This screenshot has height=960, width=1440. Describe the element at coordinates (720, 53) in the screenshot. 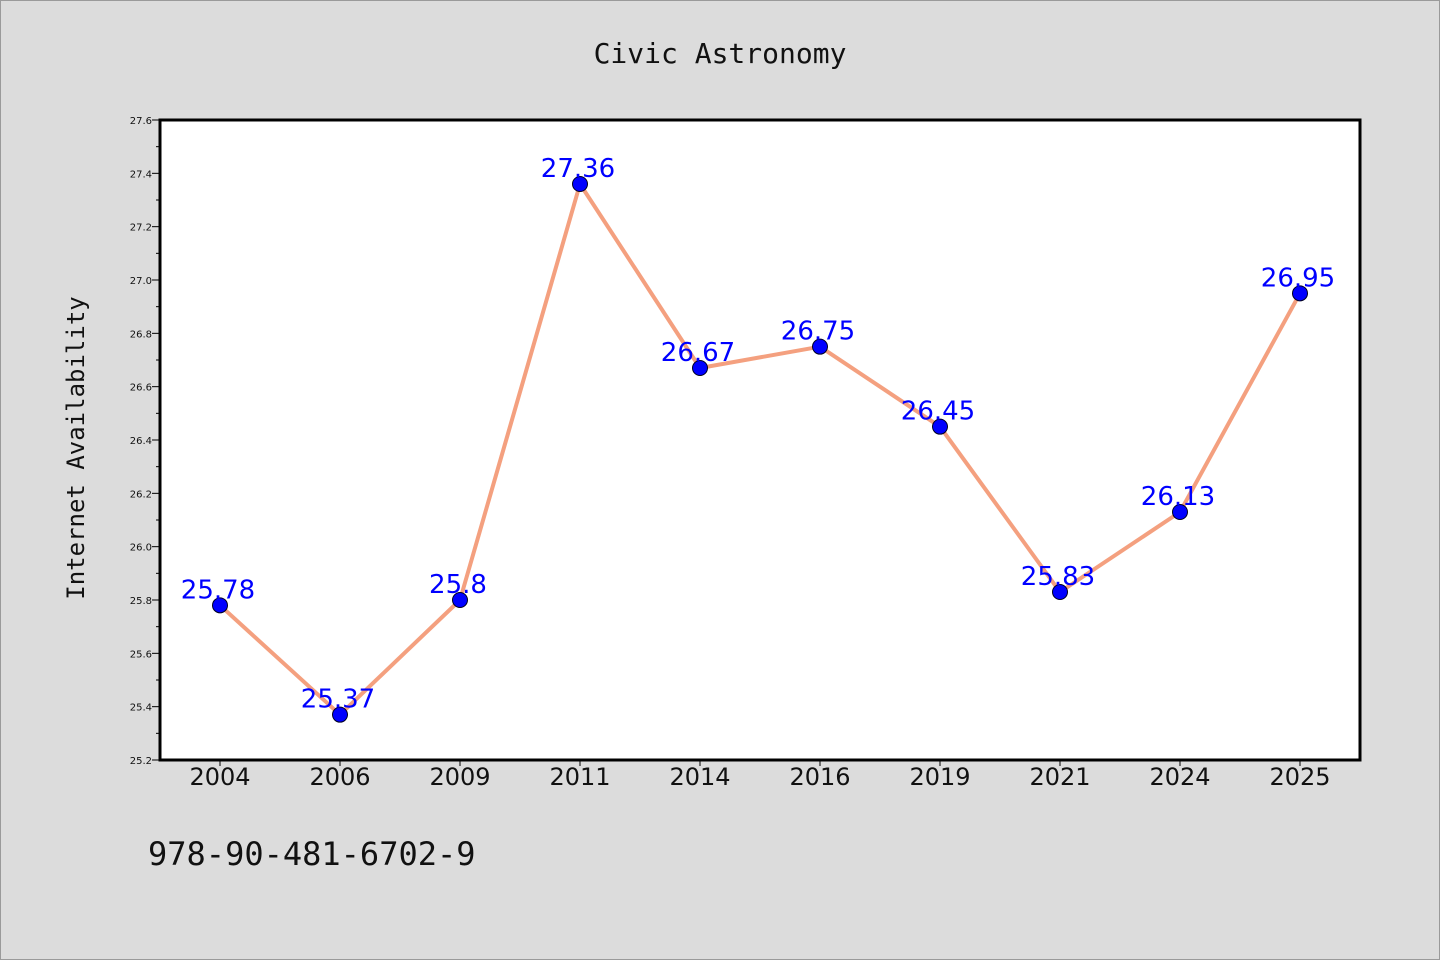

I see `chart-title: Civic Astronomy` at that location.